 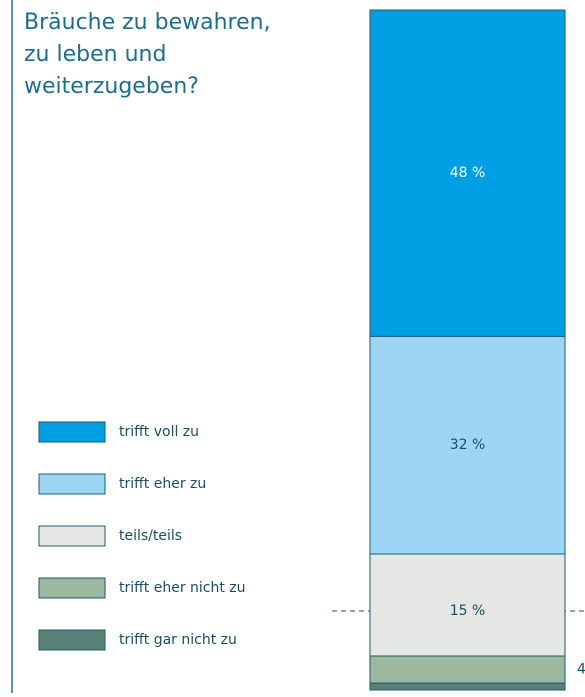 I want to click on data-label: 32 %, so click(x=468, y=445).